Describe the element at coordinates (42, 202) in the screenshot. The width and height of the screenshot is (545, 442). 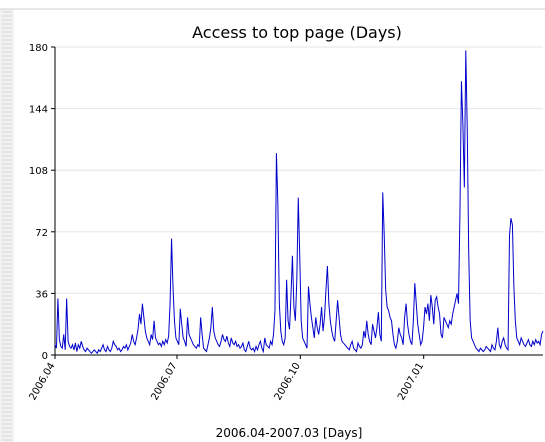
I see `y-axis-ticks: 0 36 72 108 144 180` at that location.